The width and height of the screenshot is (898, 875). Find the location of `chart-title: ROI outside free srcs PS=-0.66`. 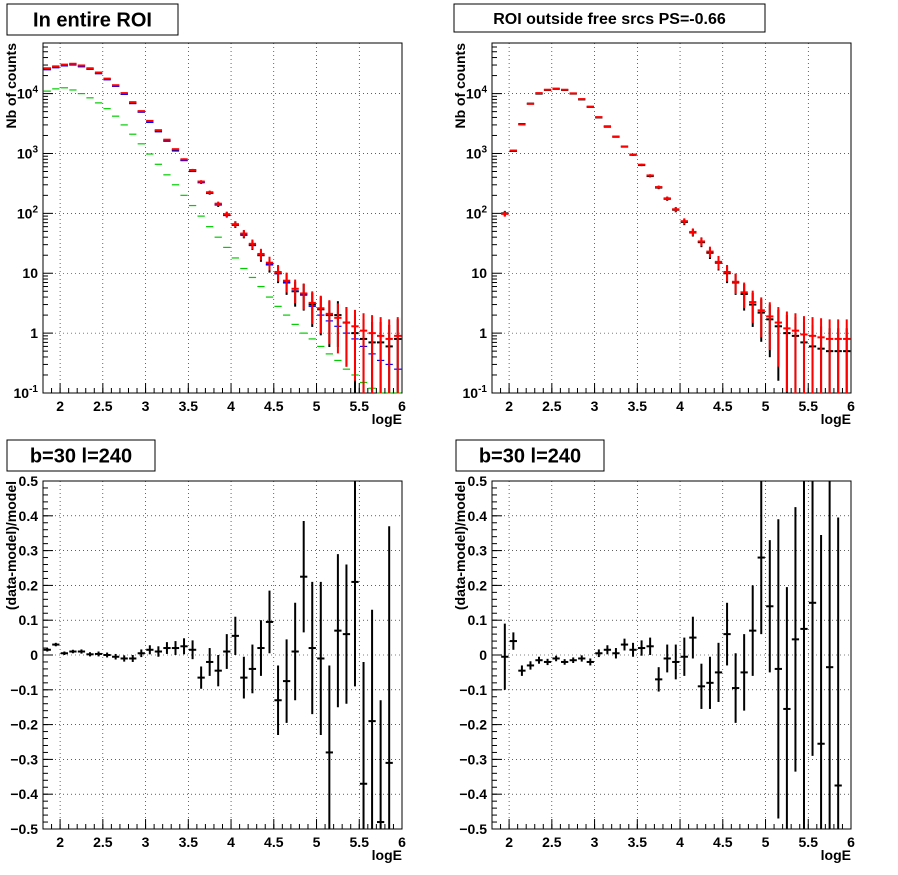

chart-title: ROI outside free srcs PS=-0.66 is located at coordinates (609, 19).